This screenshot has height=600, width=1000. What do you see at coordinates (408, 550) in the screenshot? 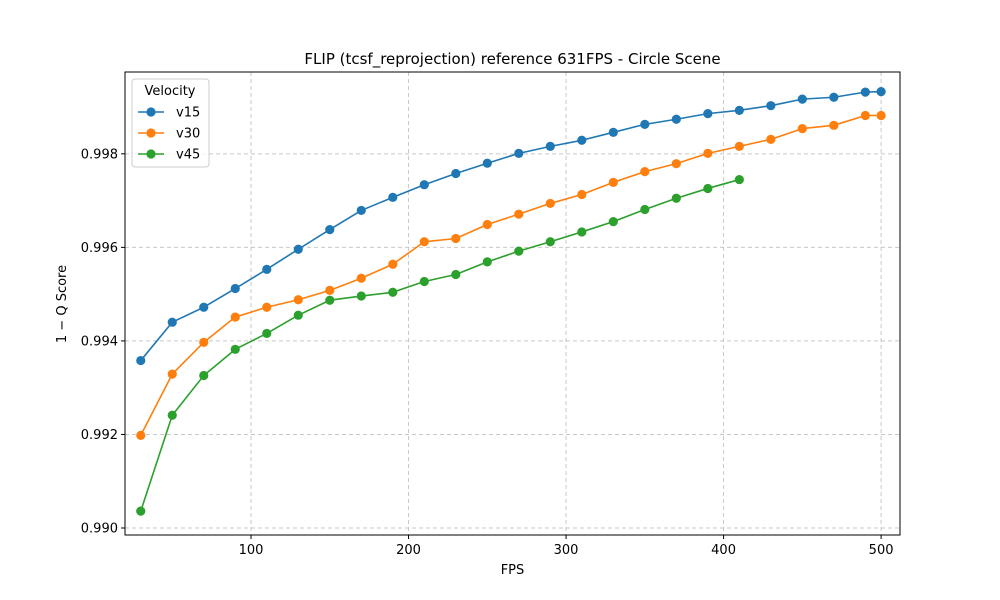
I see `x-tick-label: 200` at bounding box center [408, 550].